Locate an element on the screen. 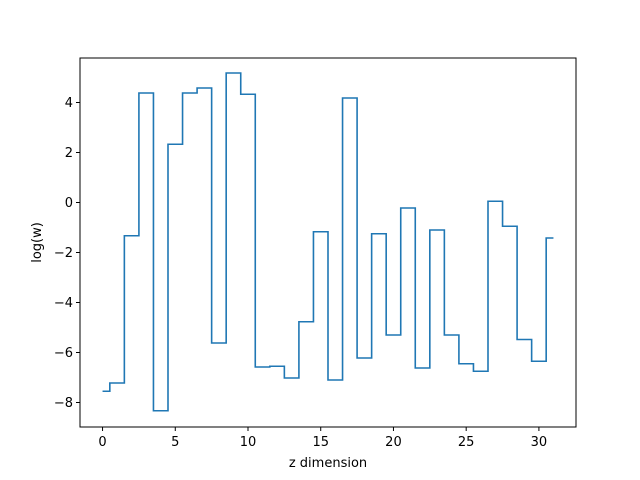 This screenshot has width=640, height=480. x-tick-label: 15 is located at coordinates (320, 442).